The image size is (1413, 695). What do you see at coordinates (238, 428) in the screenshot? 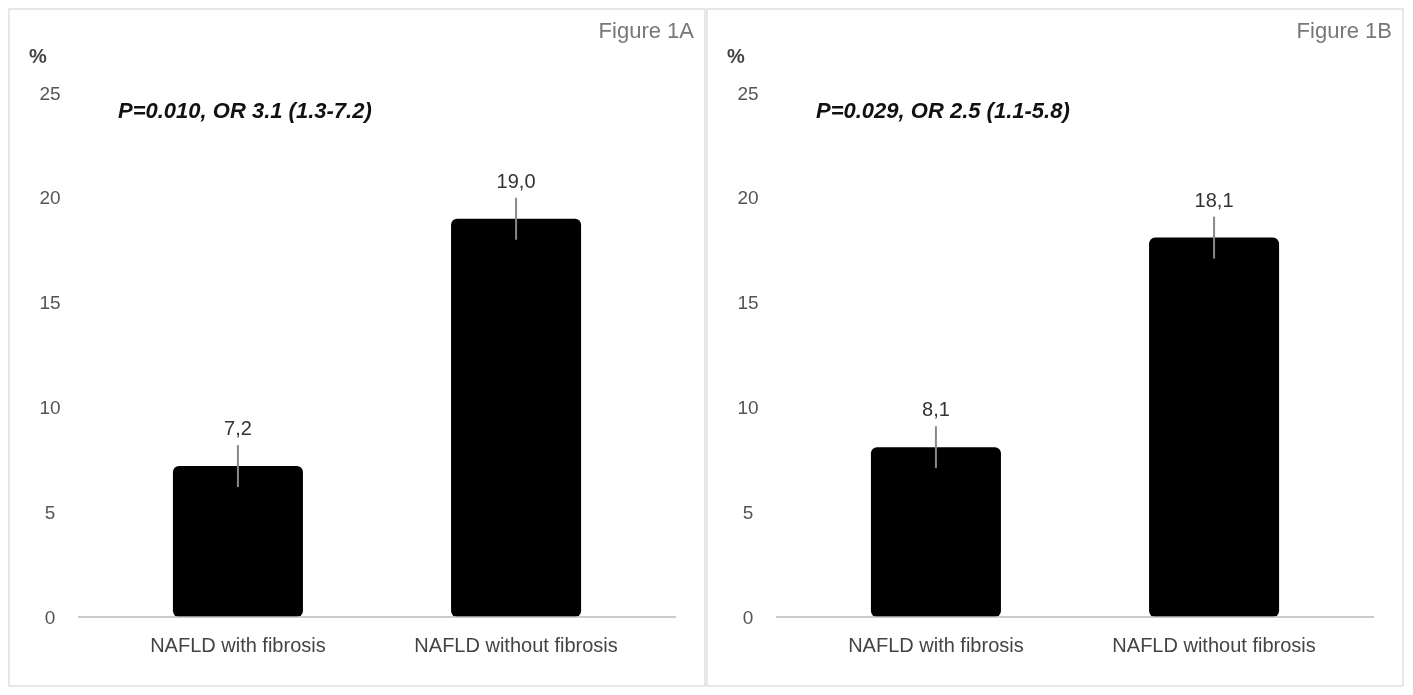
I see `data-label: 7,2` at bounding box center [238, 428].